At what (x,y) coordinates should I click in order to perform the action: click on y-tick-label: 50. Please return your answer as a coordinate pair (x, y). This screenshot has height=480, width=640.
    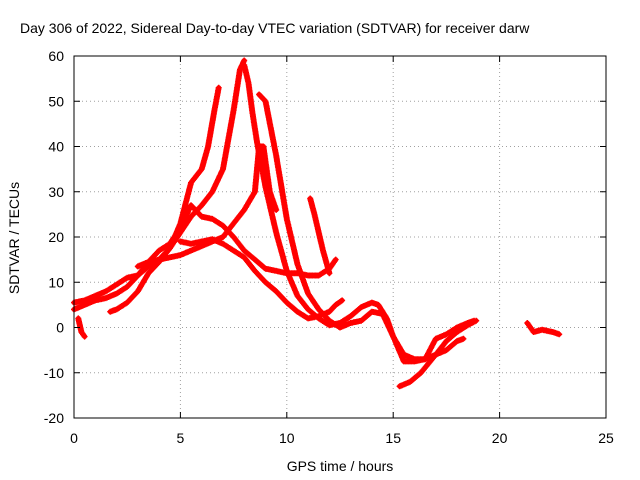
    Looking at the image, I should click on (56, 101).